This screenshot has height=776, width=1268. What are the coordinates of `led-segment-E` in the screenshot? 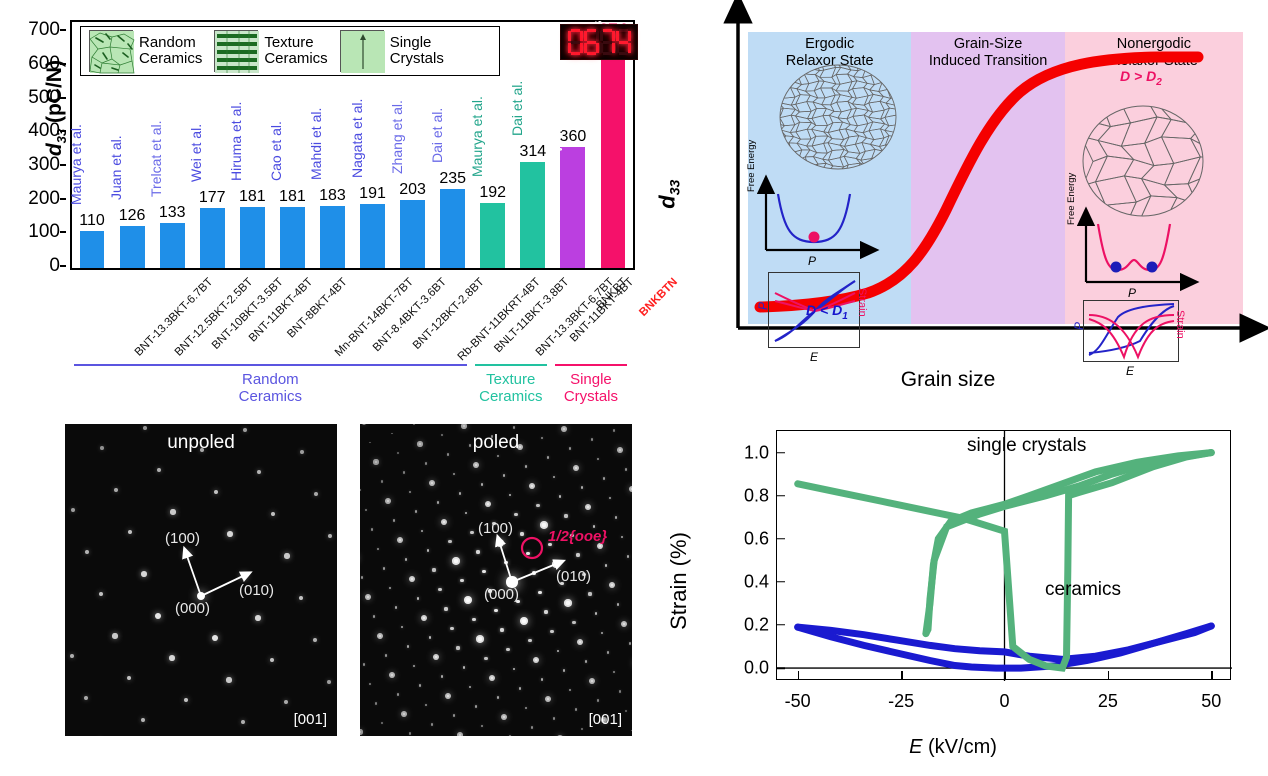 It's located at (585, 48).